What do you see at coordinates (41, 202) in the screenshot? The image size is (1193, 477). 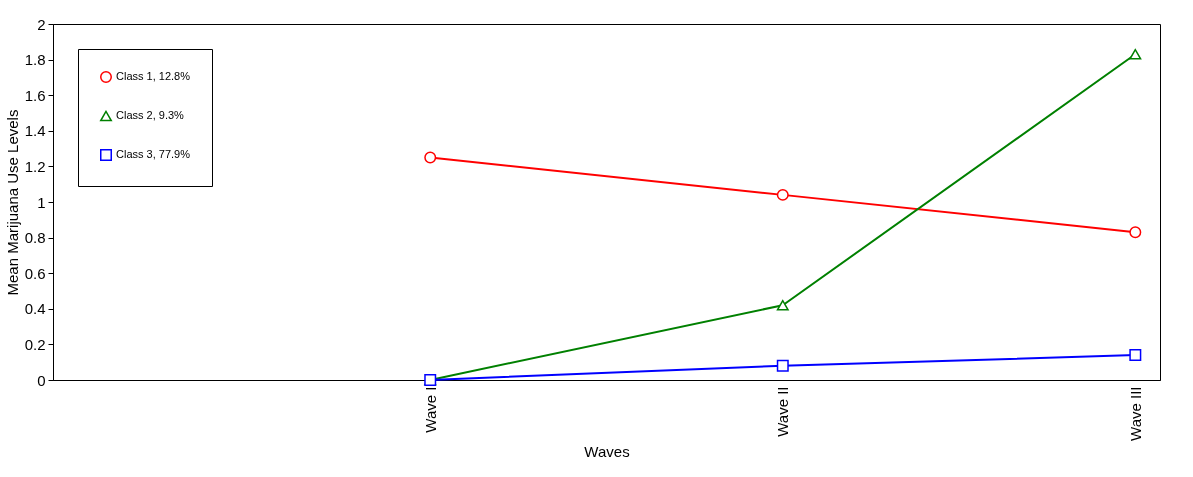 I see `y-tick-label: 1` at bounding box center [41, 202].